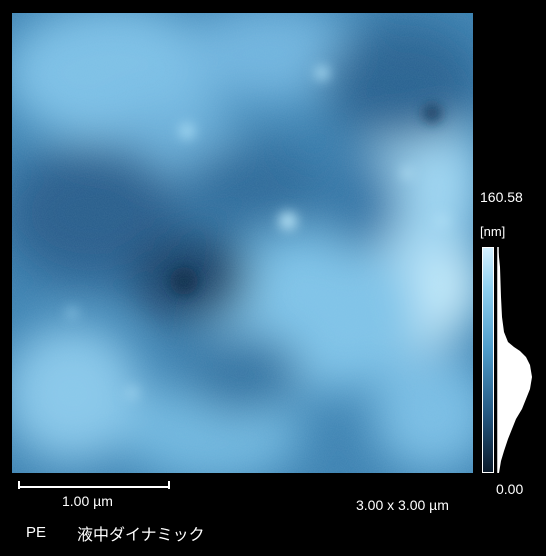  Describe the element at coordinates (36, 532) in the screenshot. I see `sample-name: PE` at that location.